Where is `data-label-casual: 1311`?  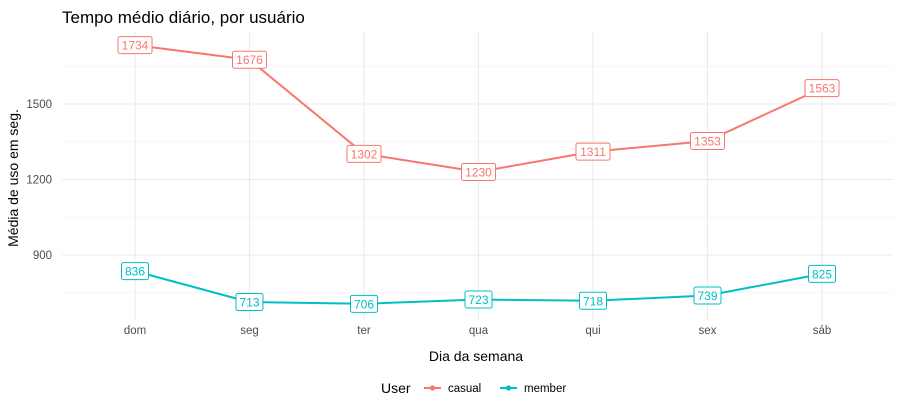
data-label-casual: 1311 is located at coordinates (593, 151).